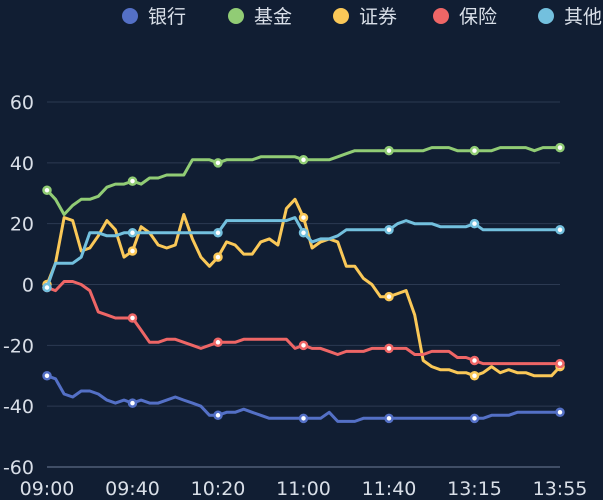  Describe the element at coordinates (132, 489) in the screenshot. I see `x-tick-label: 09:40` at that location.